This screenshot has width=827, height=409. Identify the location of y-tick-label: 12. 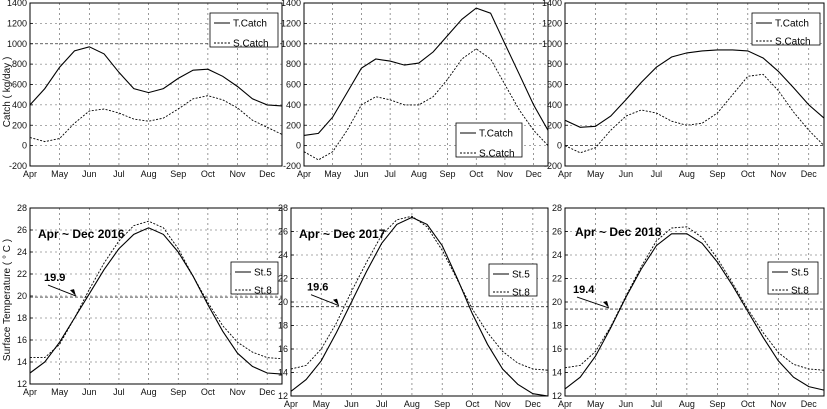
(22, 384).